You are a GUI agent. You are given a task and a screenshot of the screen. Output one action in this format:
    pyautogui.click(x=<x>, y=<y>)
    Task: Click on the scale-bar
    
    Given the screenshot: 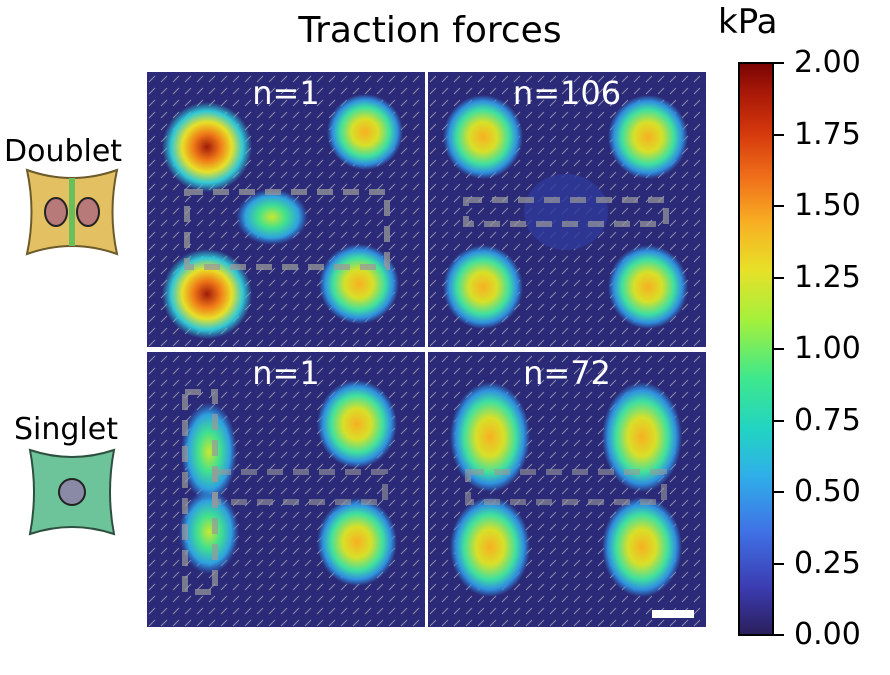 What is the action you would take?
    pyautogui.click(x=673, y=614)
    